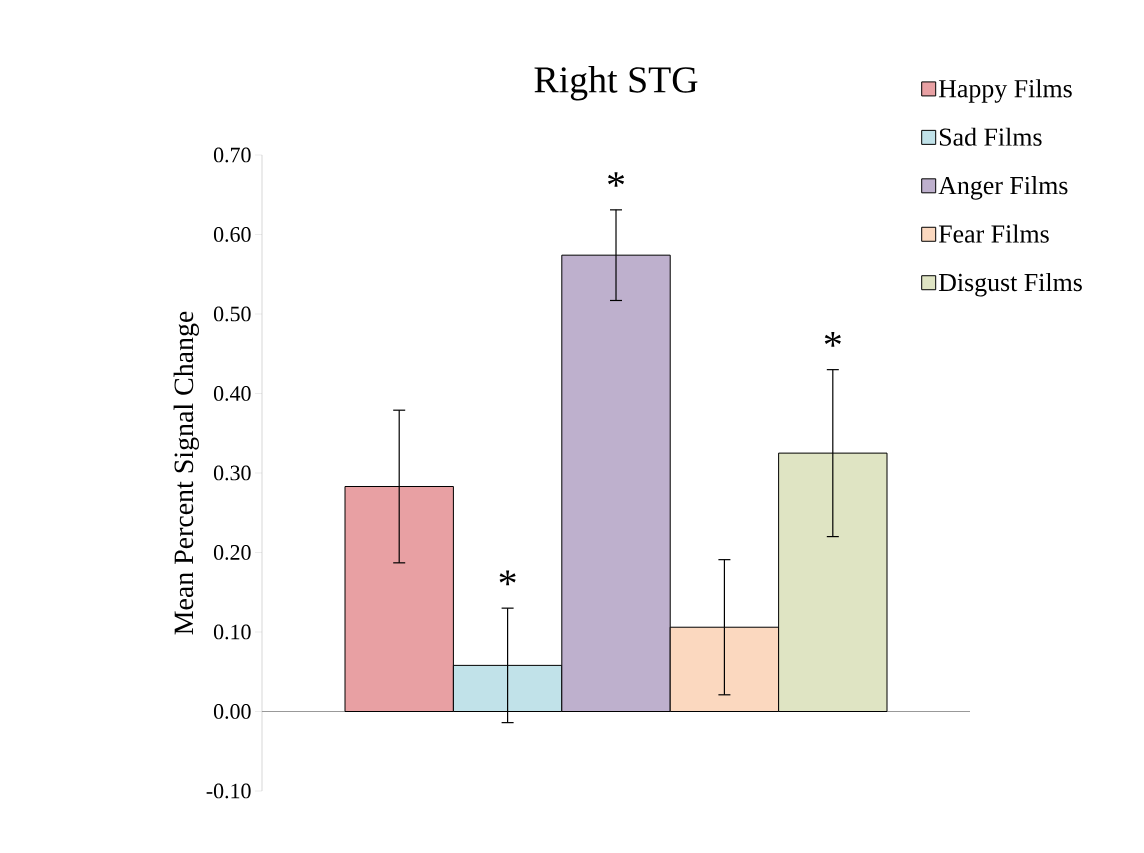 The width and height of the screenshot is (1144, 853). What do you see at coordinates (232, 155) in the screenshot?
I see `y-tick-label: 0.70` at bounding box center [232, 155].